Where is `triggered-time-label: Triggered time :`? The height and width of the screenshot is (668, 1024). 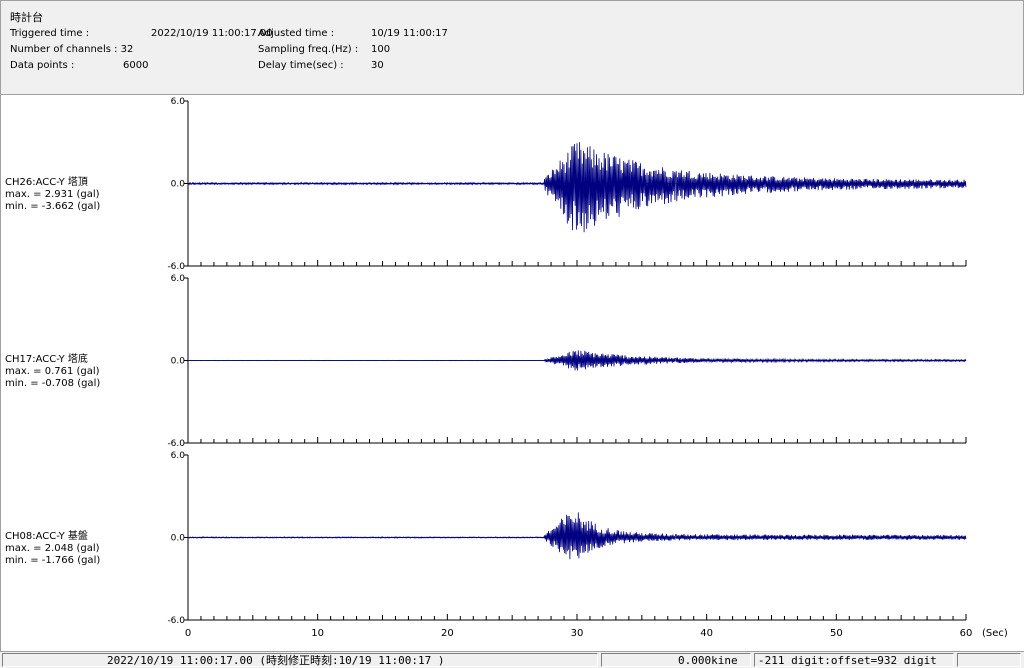
triggered-time-label: Triggered time : is located at coordinates (50, 33).